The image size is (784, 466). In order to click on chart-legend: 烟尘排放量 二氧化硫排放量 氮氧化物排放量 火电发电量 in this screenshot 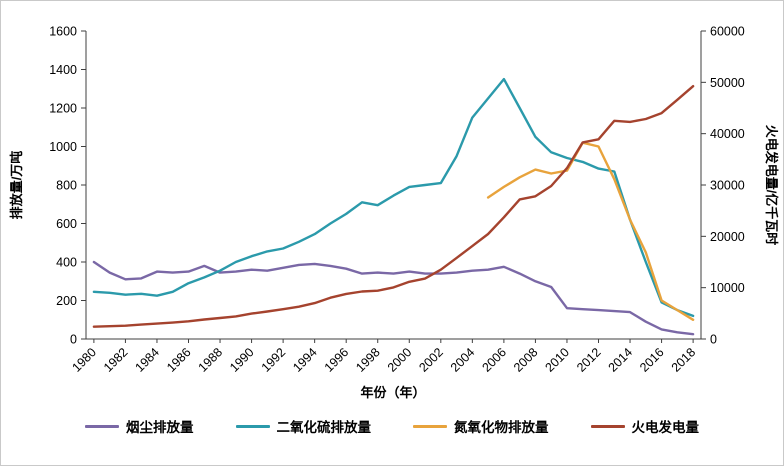, I will do `click(392, 426)`.